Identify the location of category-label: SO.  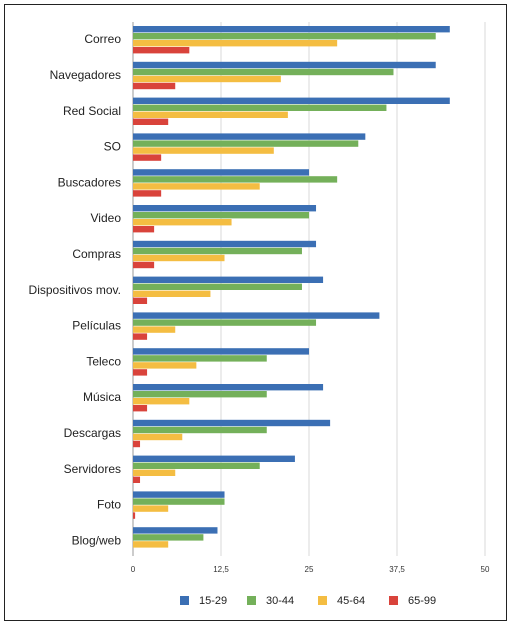
(112, 147).